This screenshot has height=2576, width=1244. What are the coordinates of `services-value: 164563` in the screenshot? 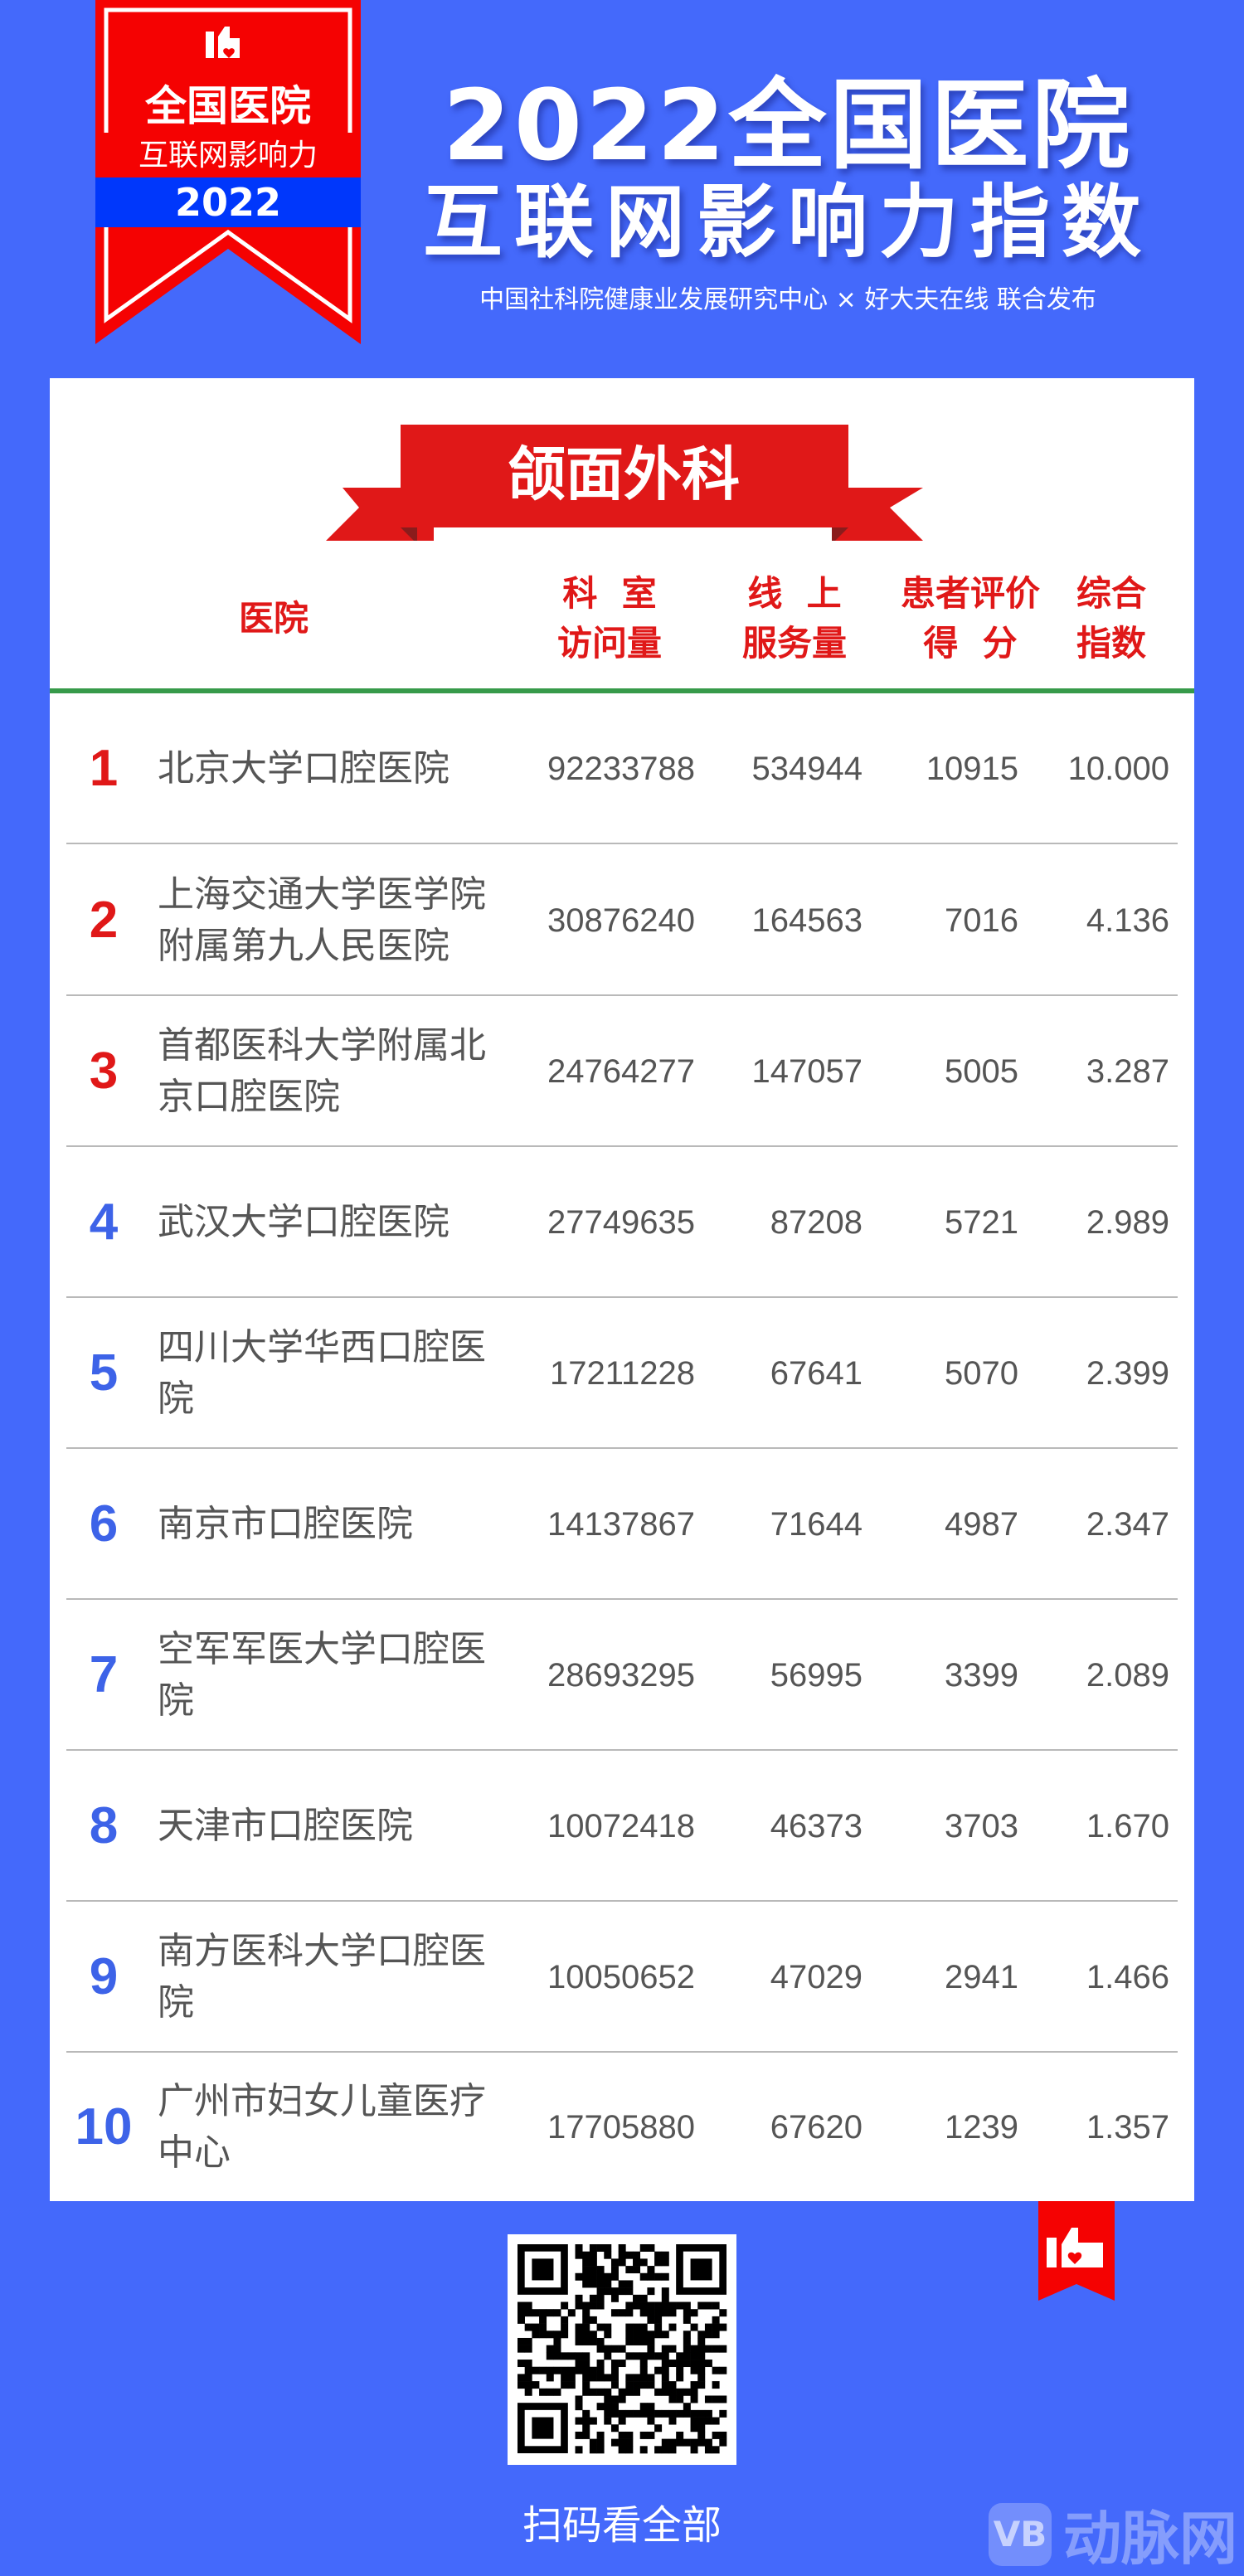 It's located at (807, 920).